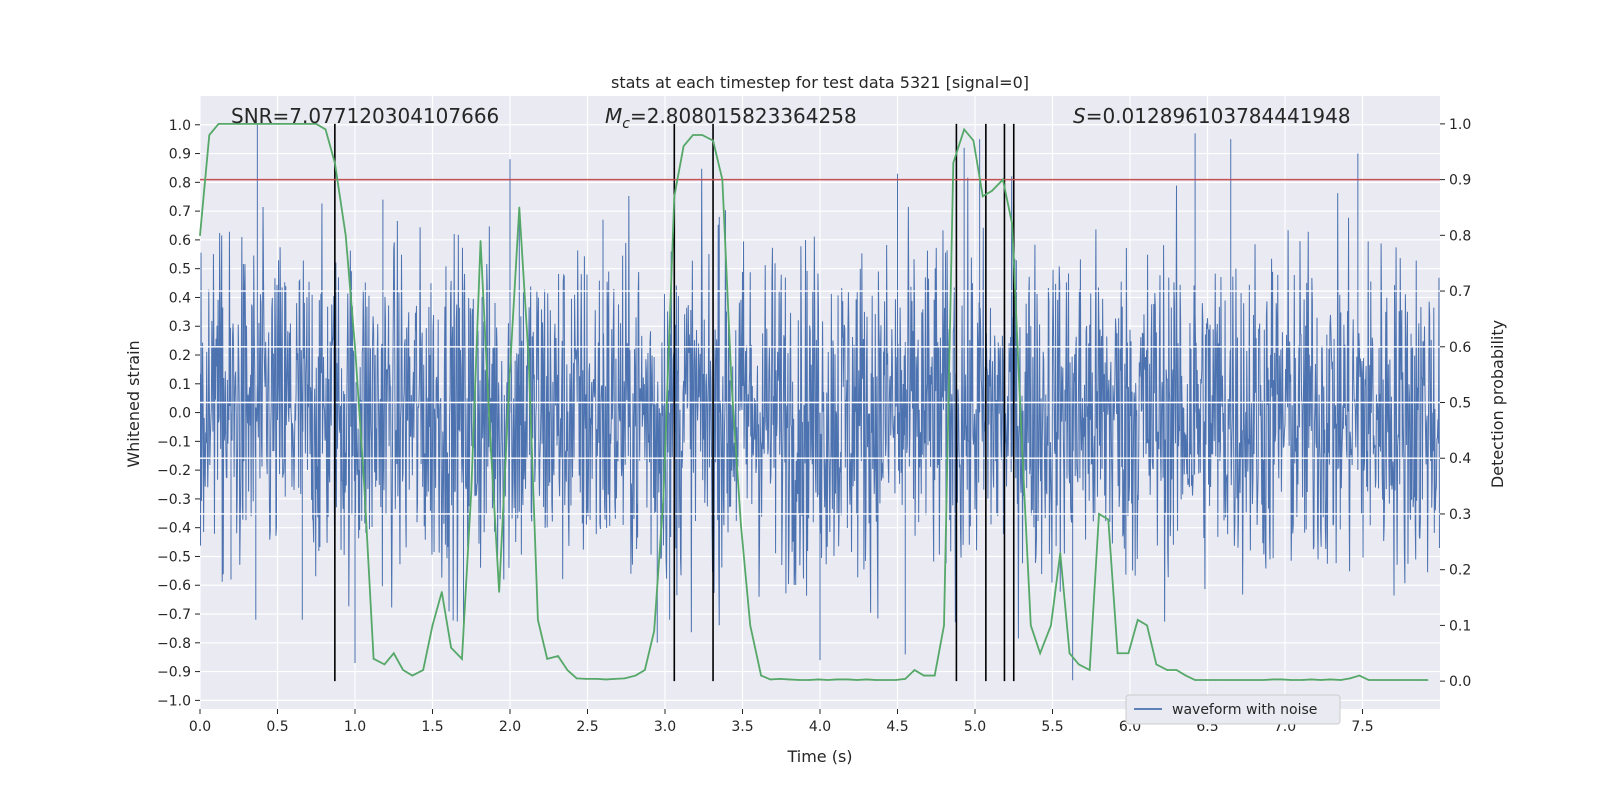 The image size is (1600, 800). What do you see at coordinates (897, 727) in the screenshot?
I see `x-tick-label-9: 4.5` at bounding box center [897, 727].